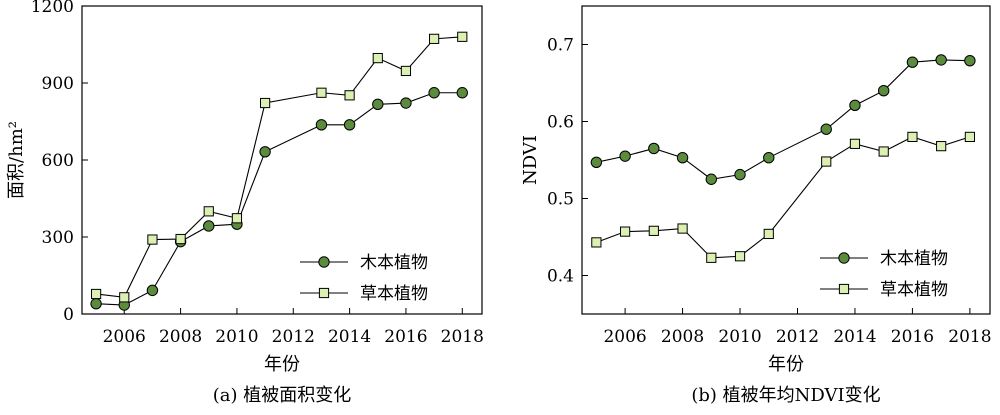 The height and width of the screenshot is (415, 1000). What do you see at coordinates (783, 197) in the screenshot?
I see `series-line-herb` at bounding box center [783, 197].